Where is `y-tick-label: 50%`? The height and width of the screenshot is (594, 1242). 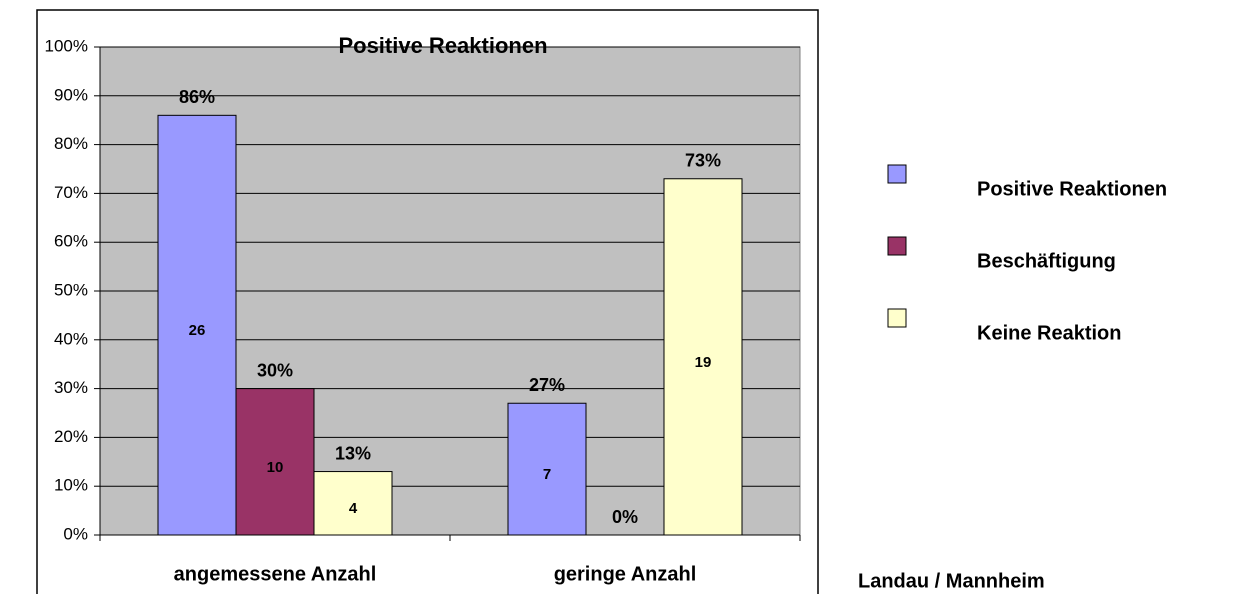 y-tick-label: 50% is located at coordinates (71, 289).